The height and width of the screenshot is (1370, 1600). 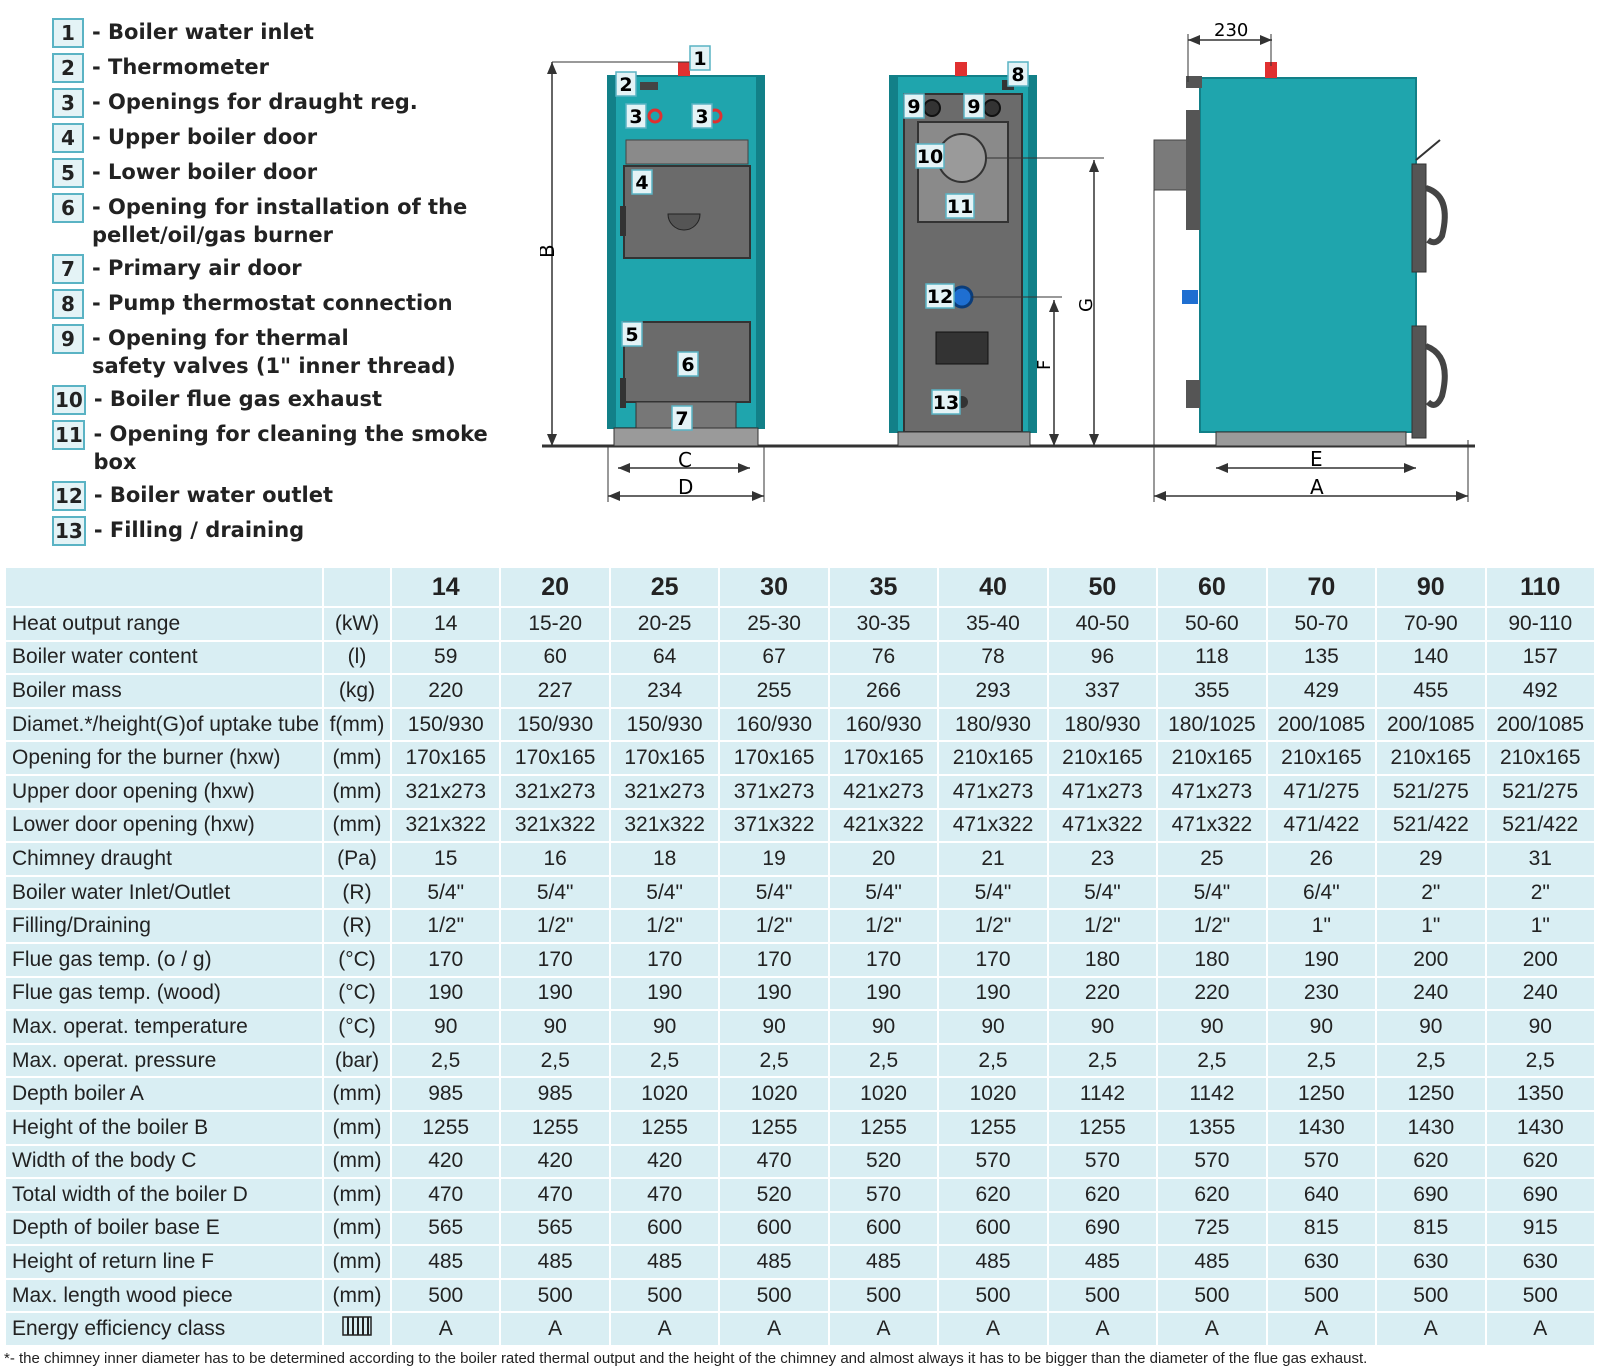 I want to click on legend-number: 6, so click(x=68, y=208).